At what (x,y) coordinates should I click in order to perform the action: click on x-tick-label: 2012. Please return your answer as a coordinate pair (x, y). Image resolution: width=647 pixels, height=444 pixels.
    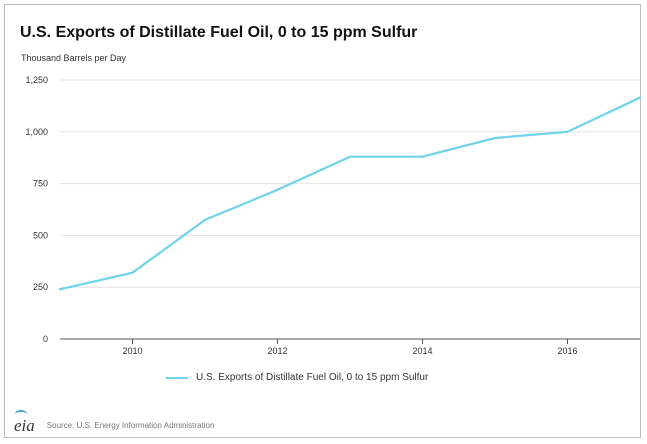
    Looking at the image, I should click on (277, 351).